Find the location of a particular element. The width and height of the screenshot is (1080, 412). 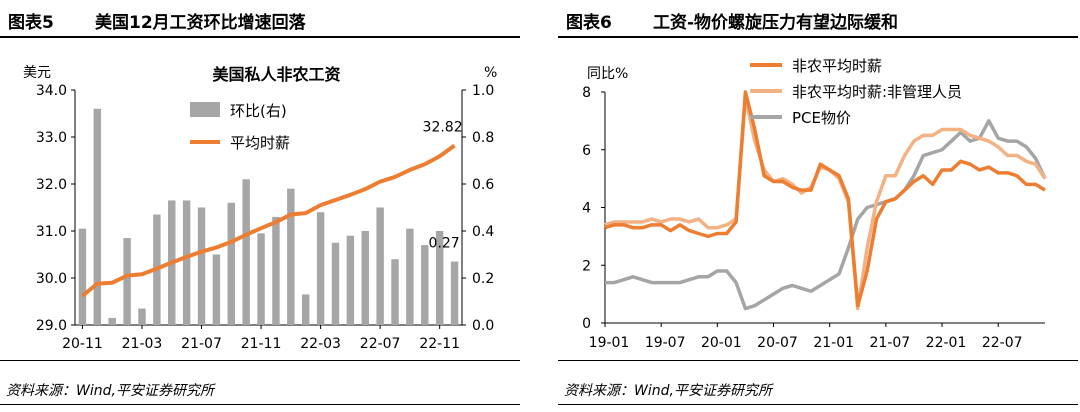

figure-6-header: 图表6 工资-物价螺旋压力有望边际缓和 is located at coordinates (818, 19).